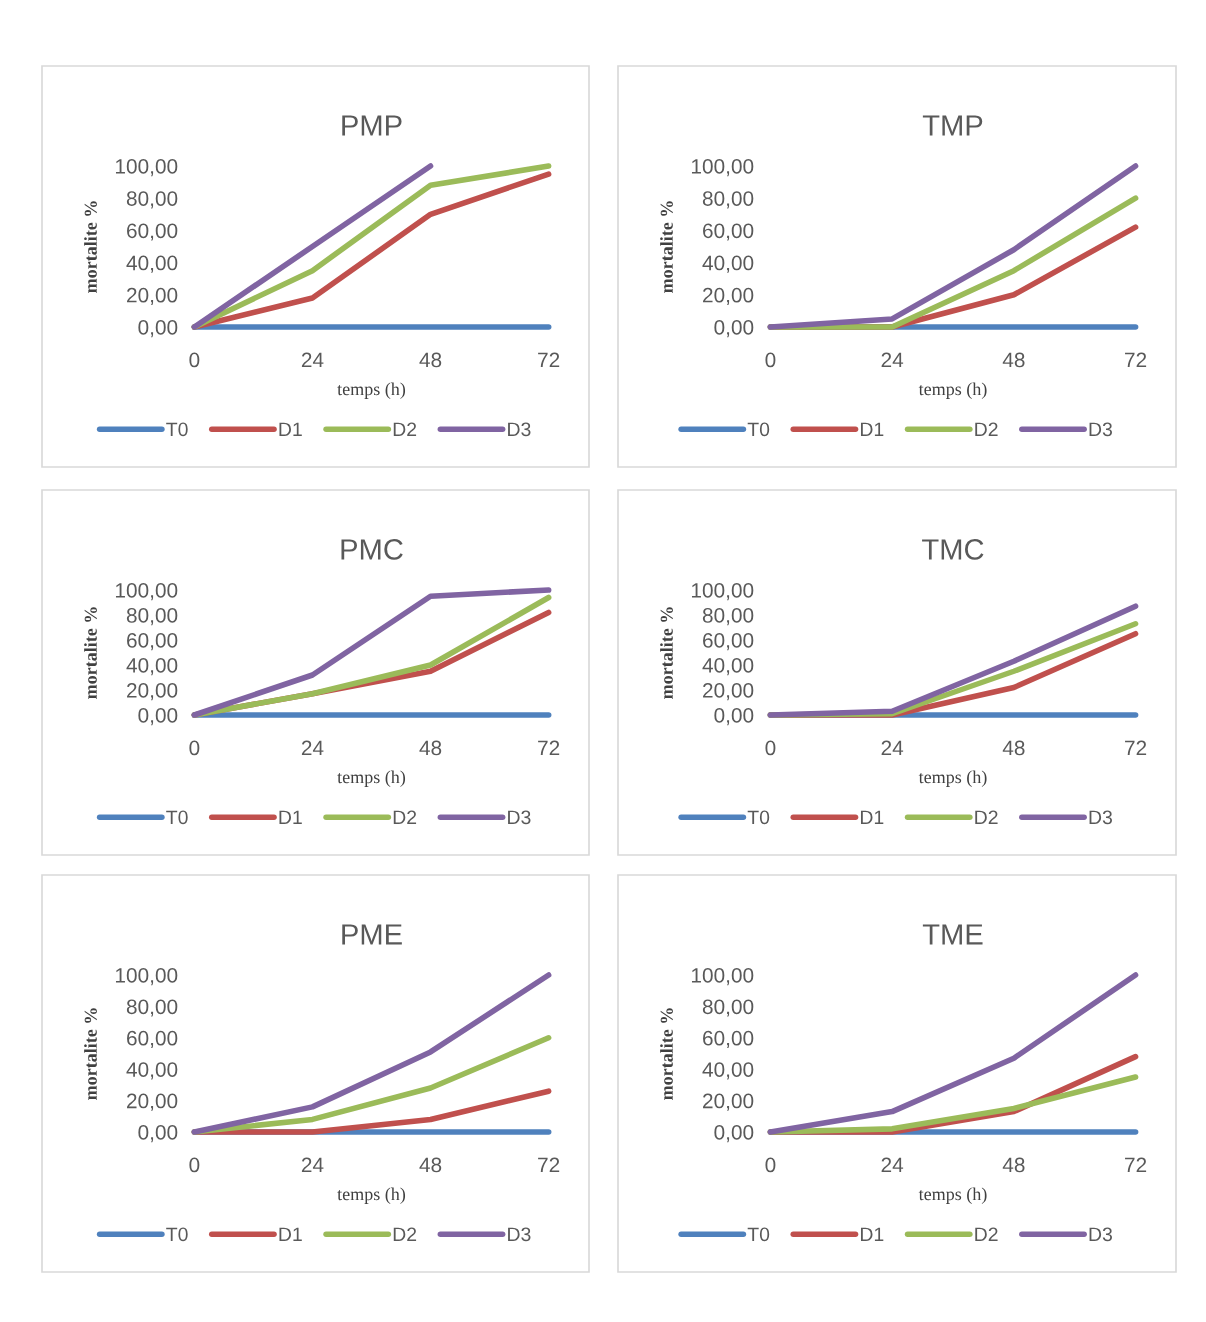 This screenshot has height=1322, width=1206. I want to click on chart-title: PMP, so click(372, 125).